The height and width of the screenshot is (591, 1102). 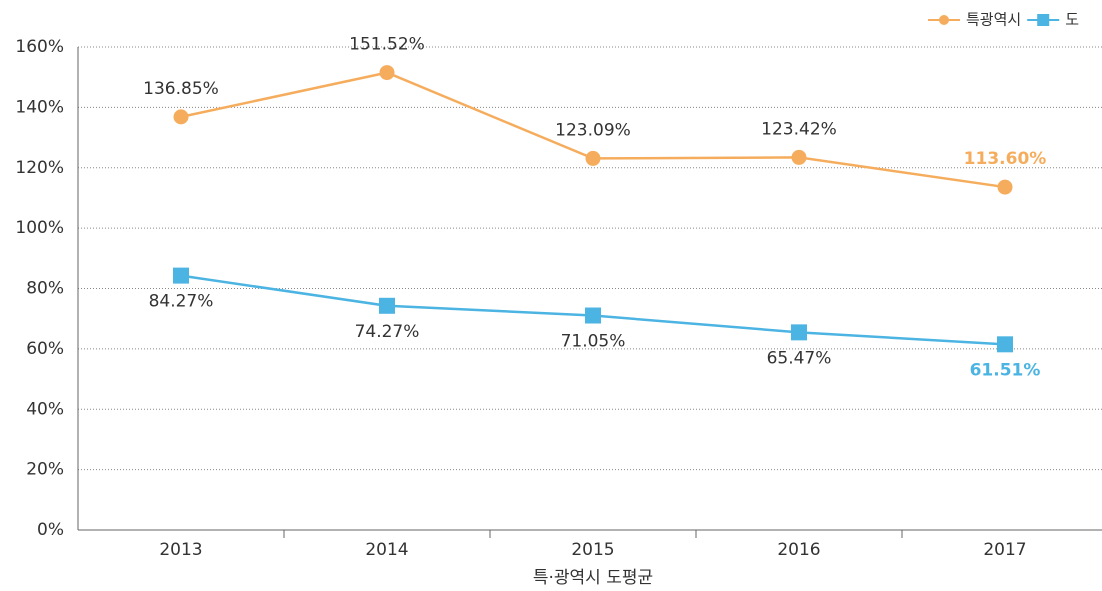 I want to click on legend-label: 특광역시, so click(x=993, y=20).